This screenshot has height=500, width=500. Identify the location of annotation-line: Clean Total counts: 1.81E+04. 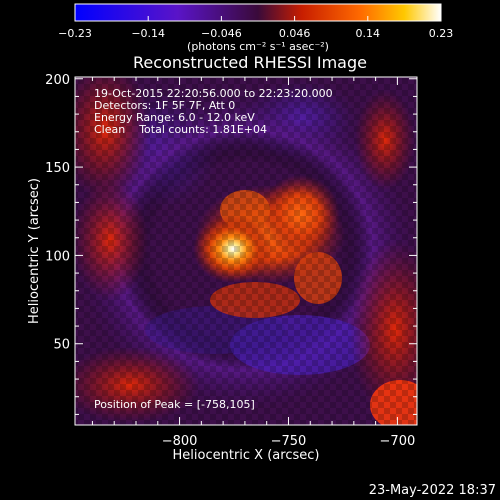
(180, 129).